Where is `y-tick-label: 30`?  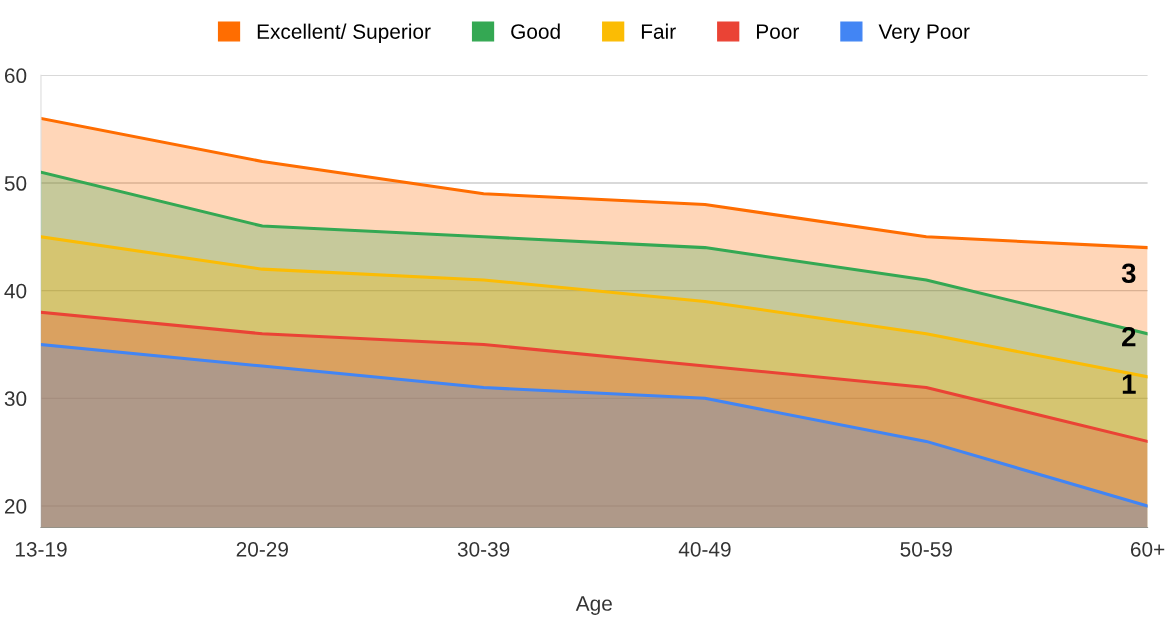
y-tick-label: 30 is located at coordinates (15, 399).